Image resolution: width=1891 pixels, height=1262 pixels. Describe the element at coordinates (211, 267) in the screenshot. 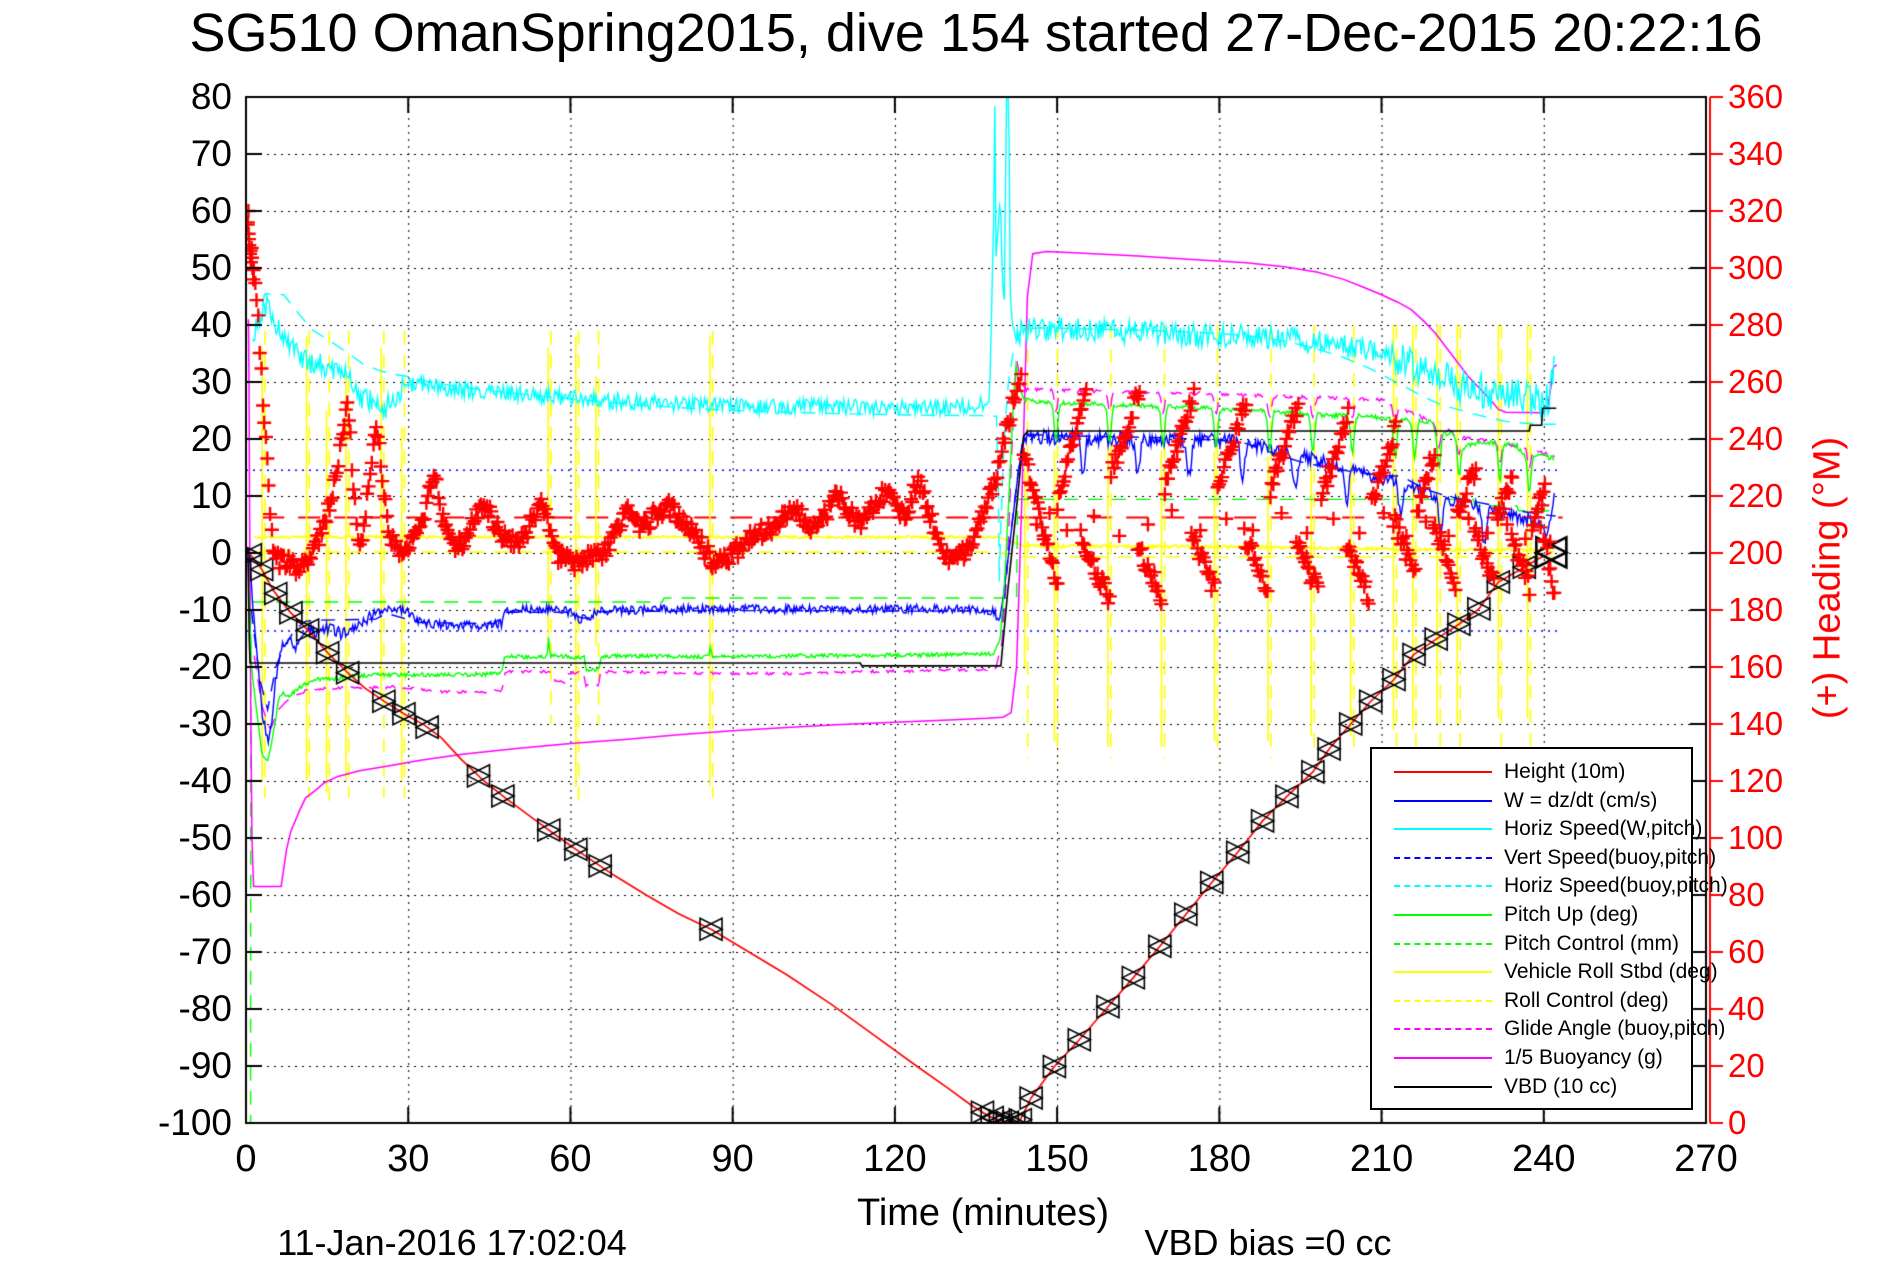

I see `y-left-tick-label: 50` at that location.